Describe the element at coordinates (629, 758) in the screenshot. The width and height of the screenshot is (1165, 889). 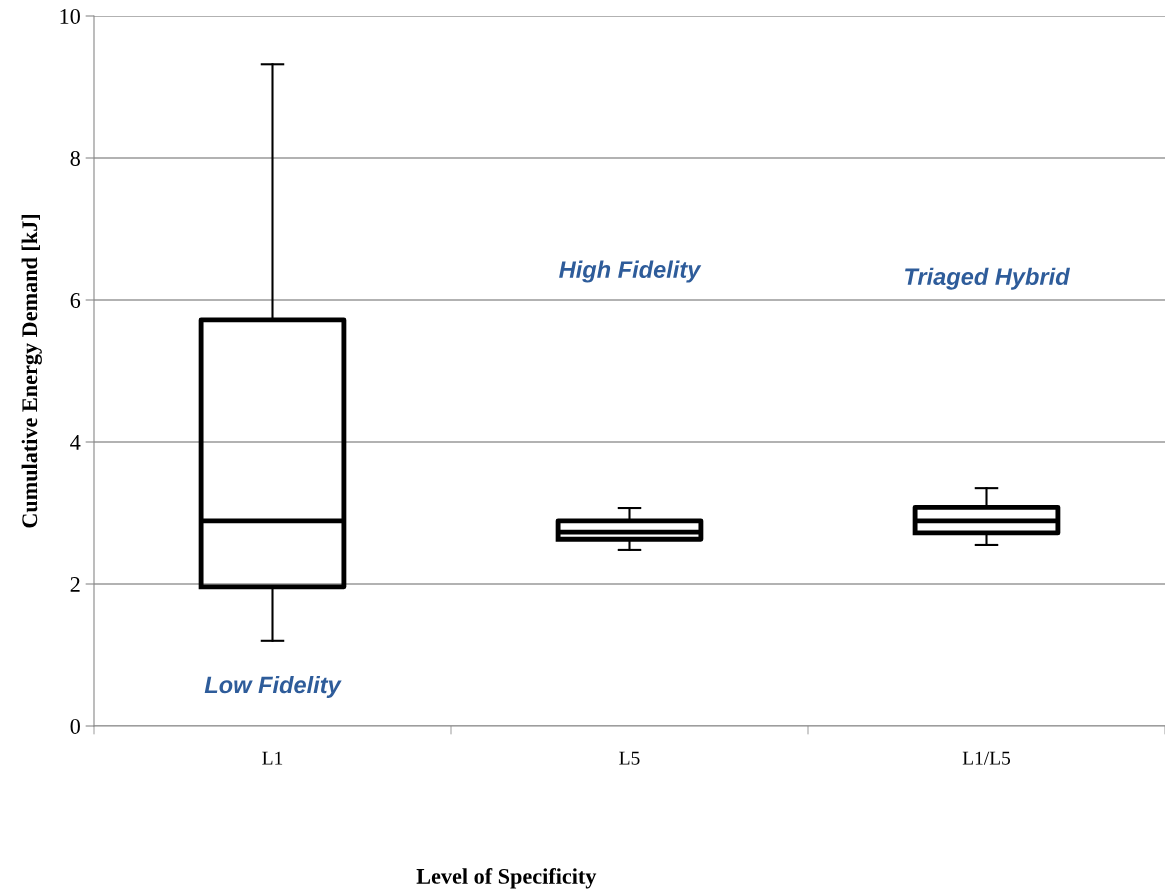
I see `x-tick-label: L5` at that location.